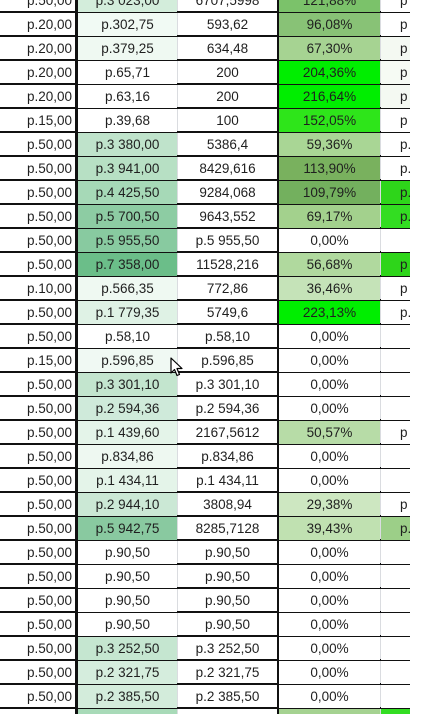  What do you see at coordinates (227, 504) in the screenshot?
I see `cell-total: 3808,94` at bounding box center [227, 504].